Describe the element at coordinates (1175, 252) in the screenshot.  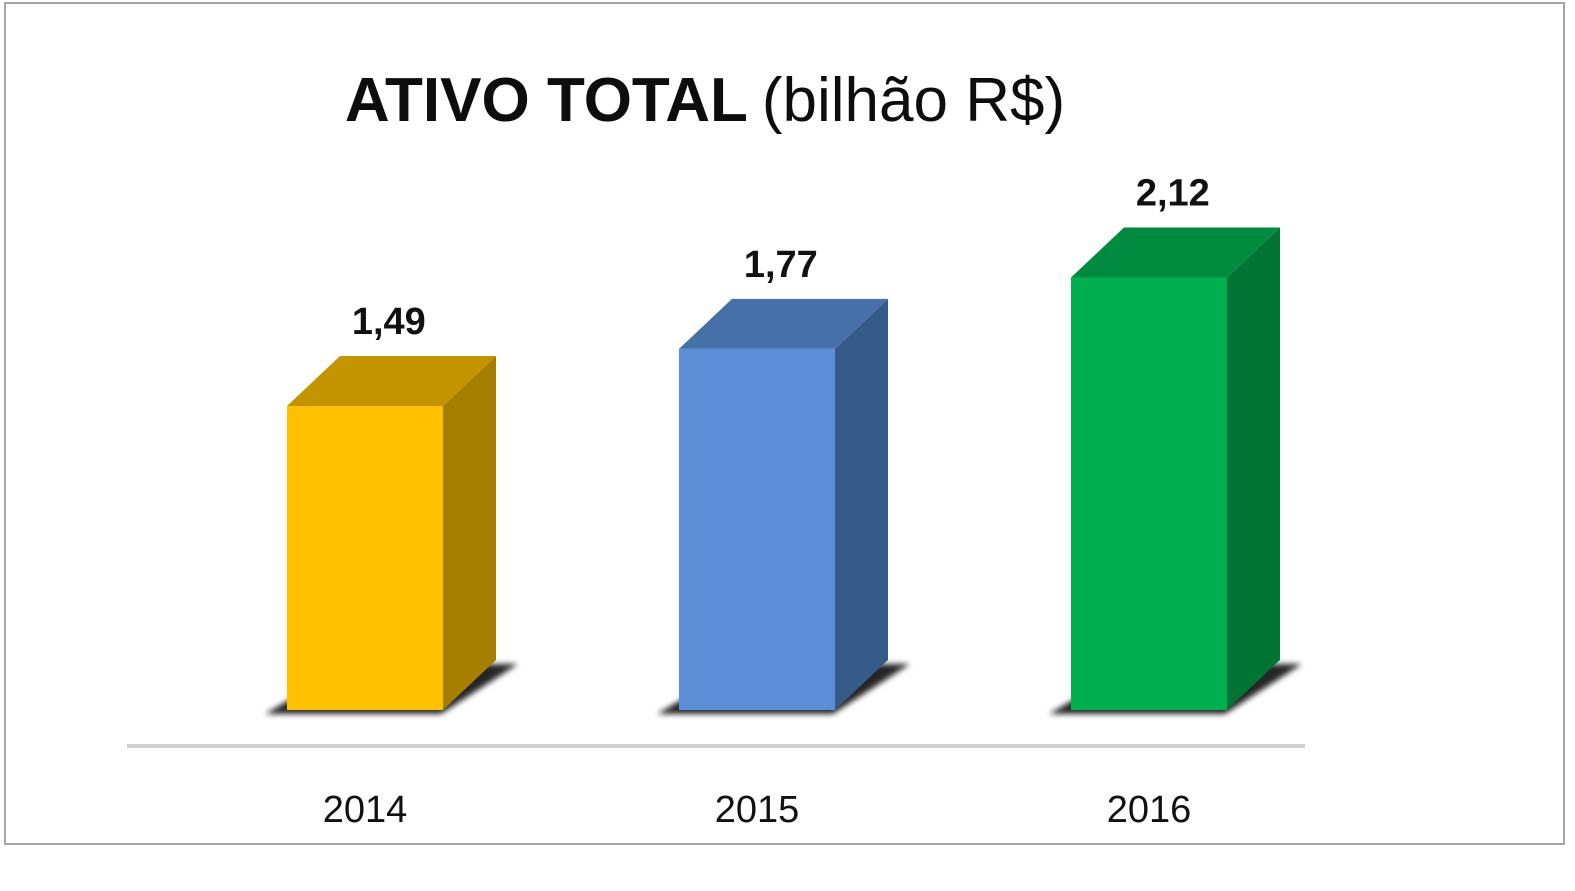
I see `bar-top-2016` at that location.